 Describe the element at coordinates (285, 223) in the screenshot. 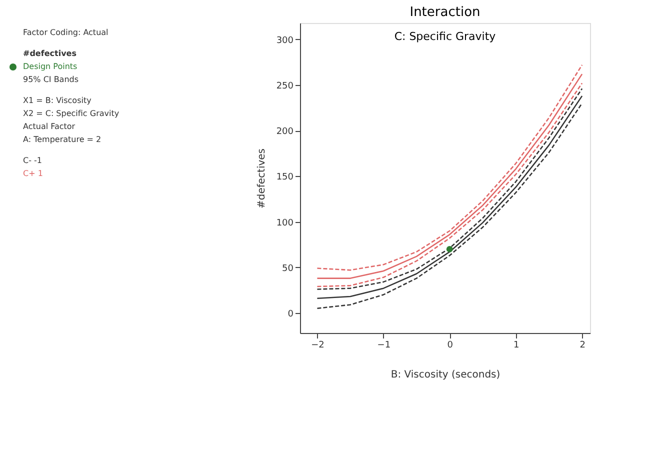

I see `y-tick-label: 100` at that location.